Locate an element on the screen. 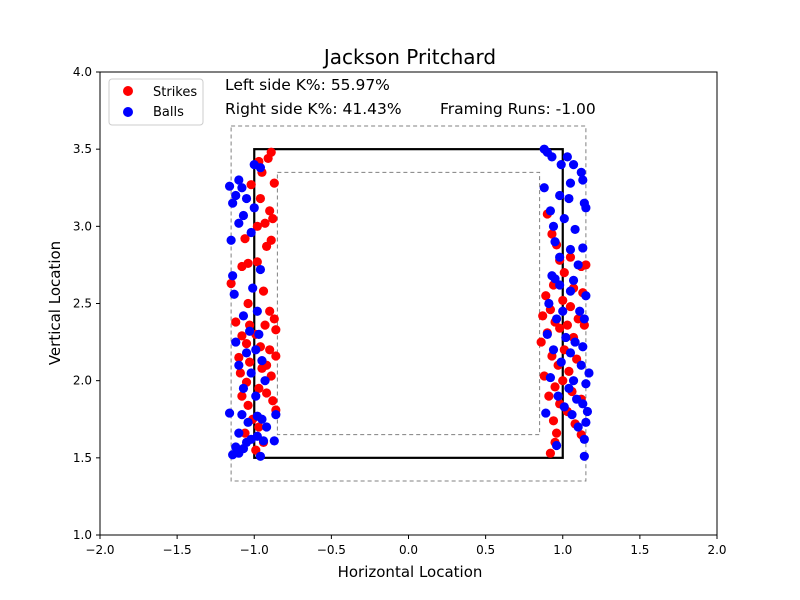  x-tick-label: −1.5 is located at coordinates (177, 550).